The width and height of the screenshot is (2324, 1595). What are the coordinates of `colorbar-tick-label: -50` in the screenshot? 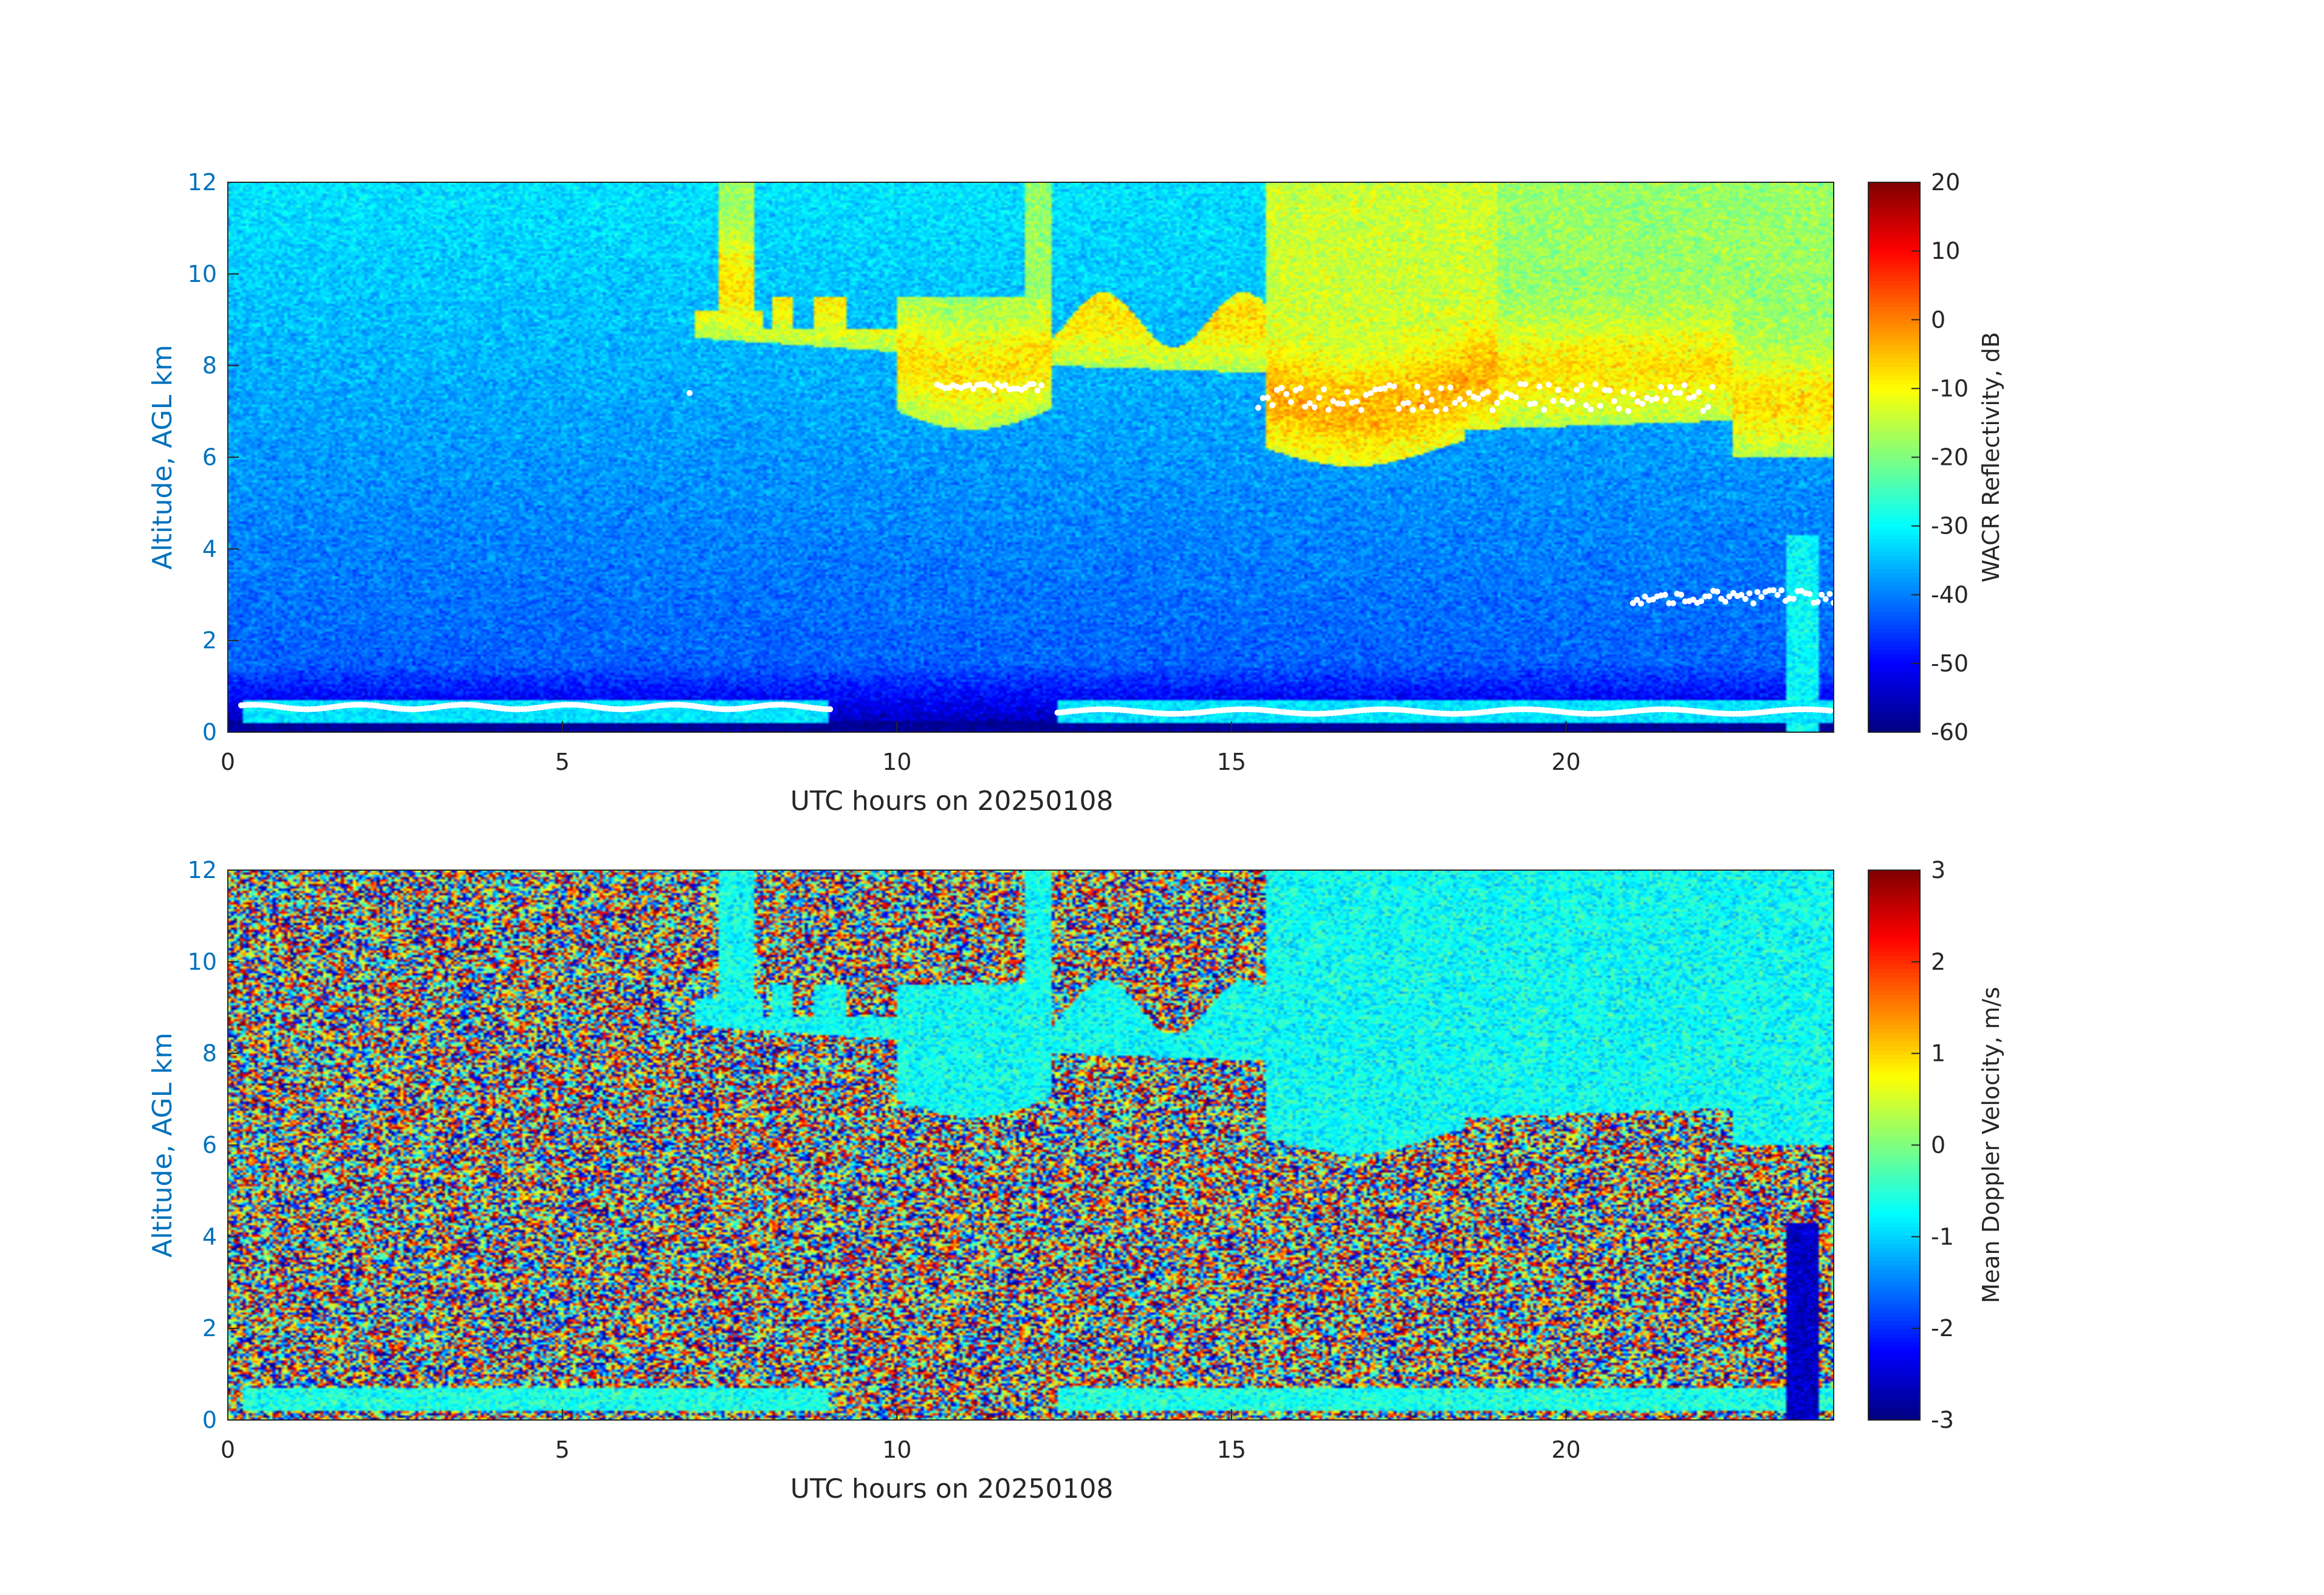 It's located at (1950, 663).